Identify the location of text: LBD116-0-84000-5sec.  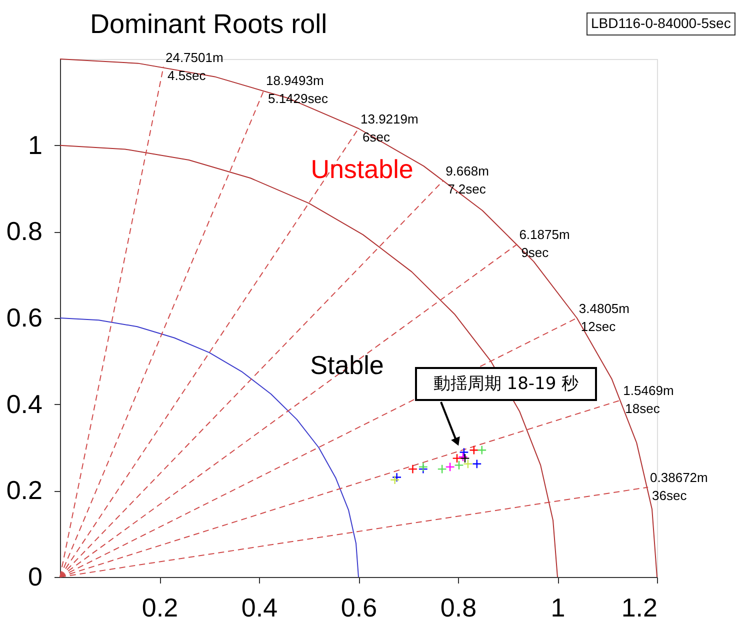
(661, 23).